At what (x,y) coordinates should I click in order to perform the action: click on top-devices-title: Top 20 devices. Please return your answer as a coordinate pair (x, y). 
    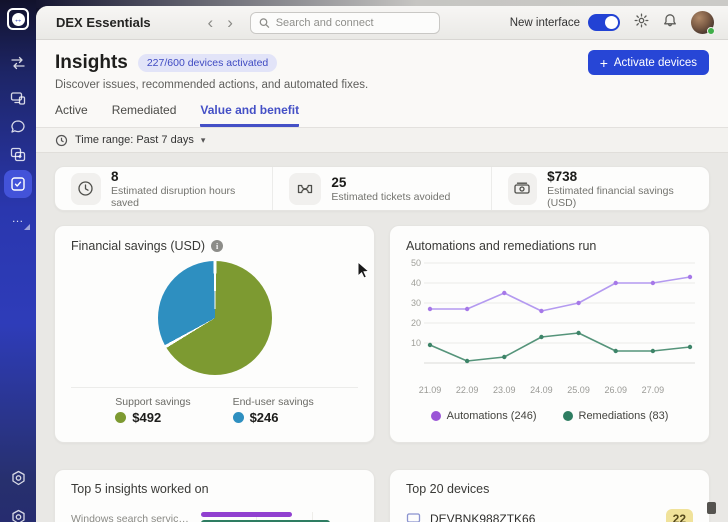
    Looking at the image, I should click on (448, 489).